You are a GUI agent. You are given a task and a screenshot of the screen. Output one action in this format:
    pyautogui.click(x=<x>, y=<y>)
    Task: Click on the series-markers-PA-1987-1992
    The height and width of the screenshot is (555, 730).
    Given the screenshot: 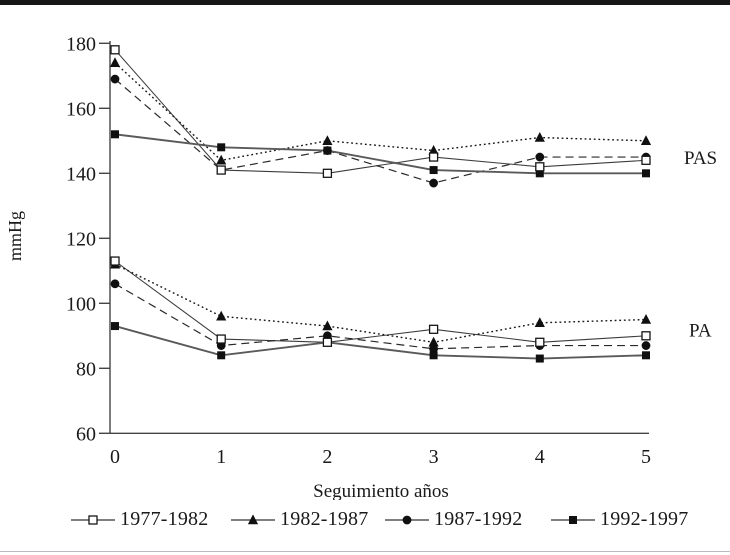 What is the action you would take?
    pyautogui.click(x=380, y=316)
    